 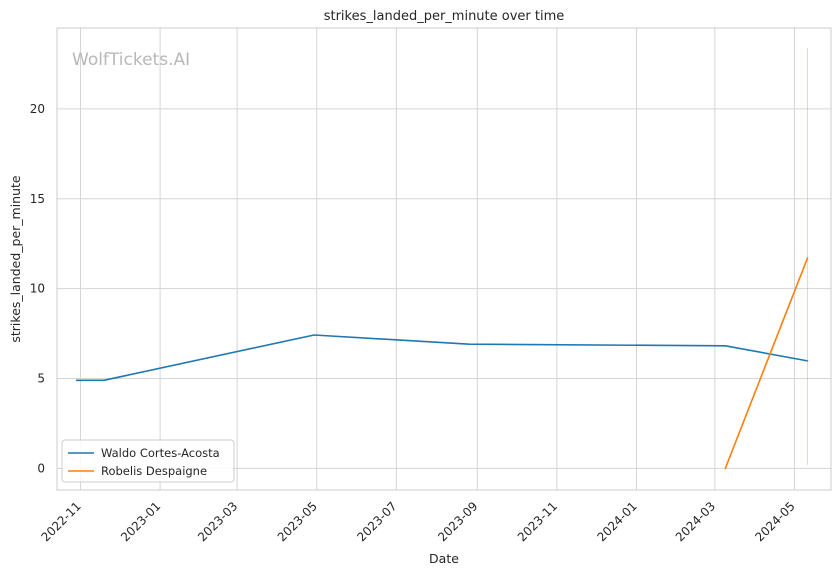 I want to click on x-tick-label: 2023-09, so click(x=457, y=521).